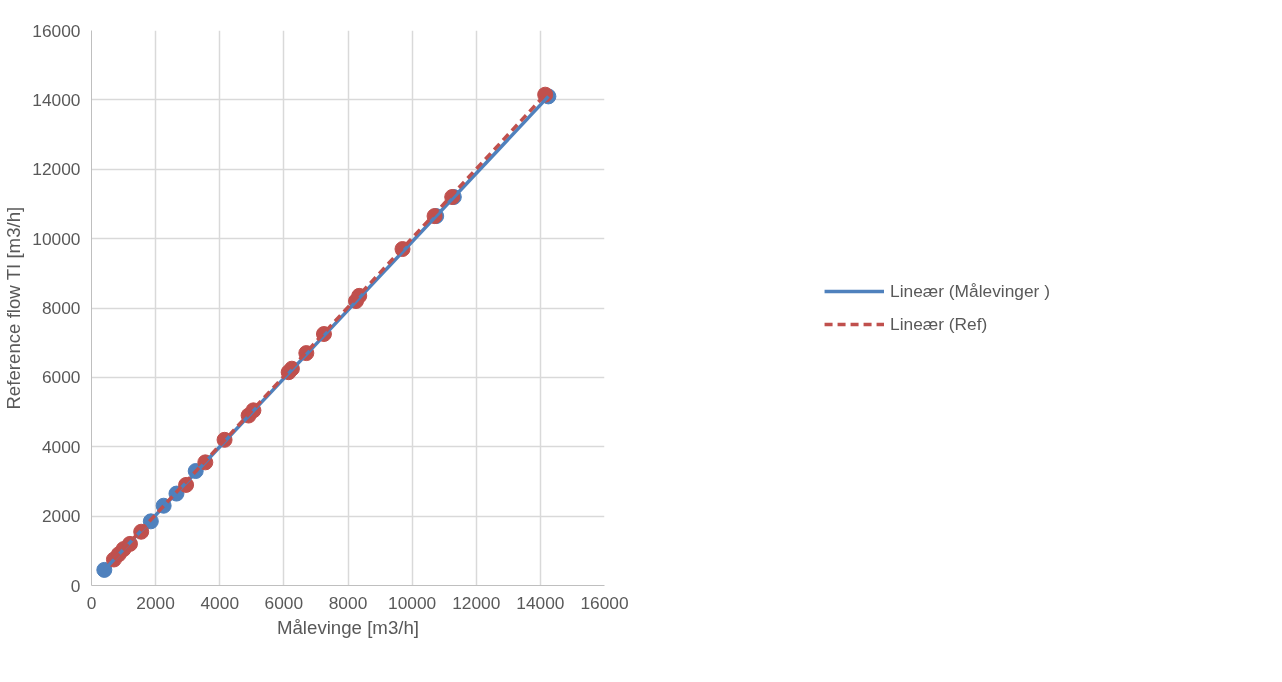 The image size is (1282, 682). What do you see at coordinates (61, 516) in the screenshot?
I see `y-tick-label: 2000` at bounding box center [61, 516].